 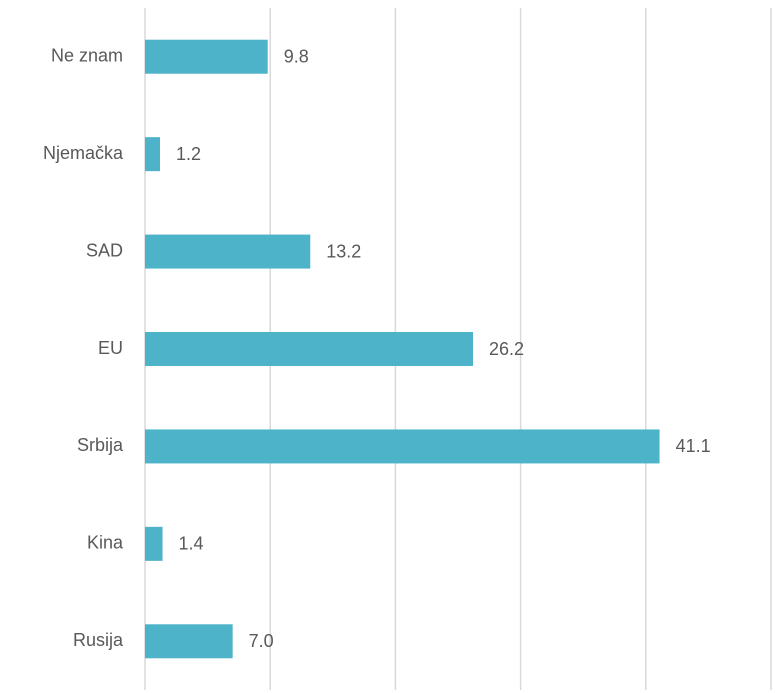 What do you see at coordinates (98, 640) in the screenshot?
I see `y-tick-label: Rusija` at bounding box center [98, 640].